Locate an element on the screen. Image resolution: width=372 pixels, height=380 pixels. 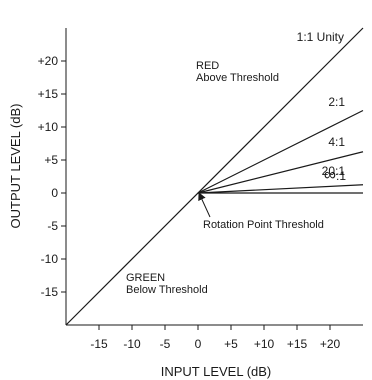
x-axis-label: INPUT LEVEL (dB) is located at coordinates (216, 371).